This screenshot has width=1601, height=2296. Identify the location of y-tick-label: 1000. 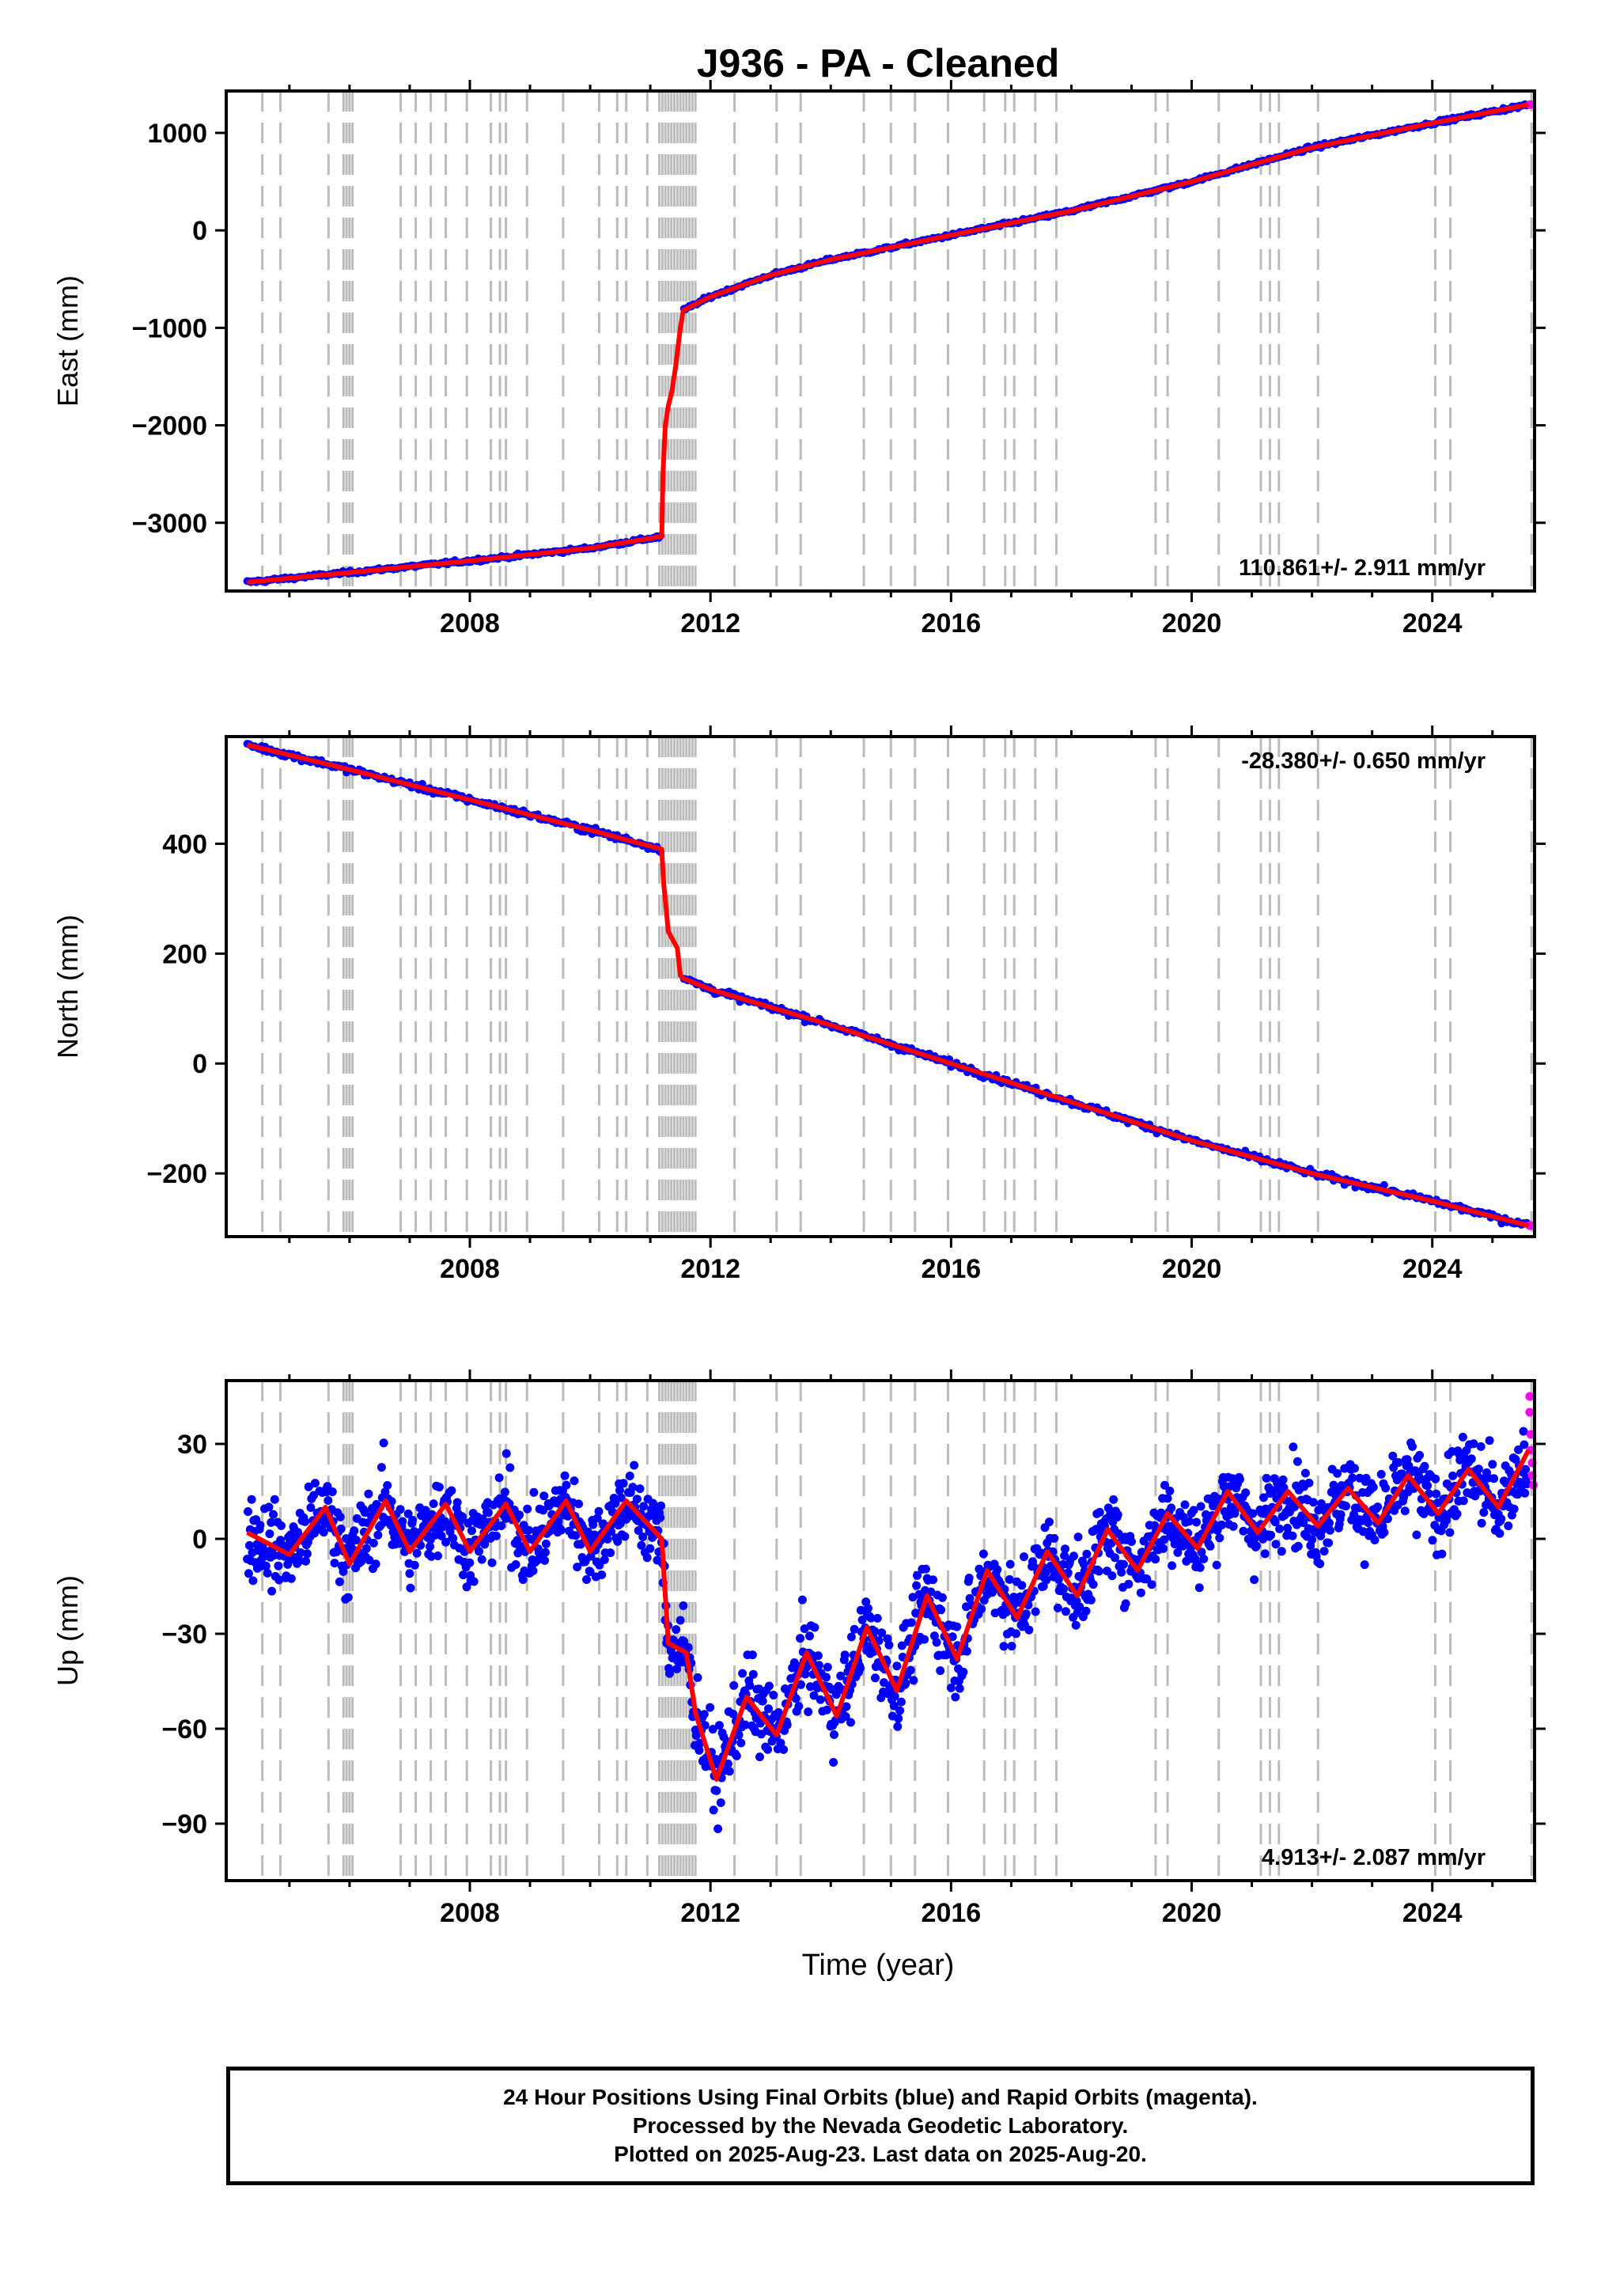
(177, 134).